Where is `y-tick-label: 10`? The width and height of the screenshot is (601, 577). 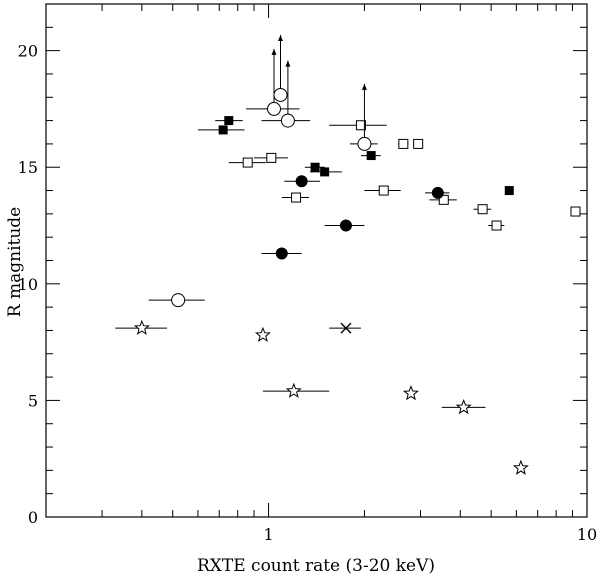
y-tick-label: 10 is located at coordinates (28, 284).